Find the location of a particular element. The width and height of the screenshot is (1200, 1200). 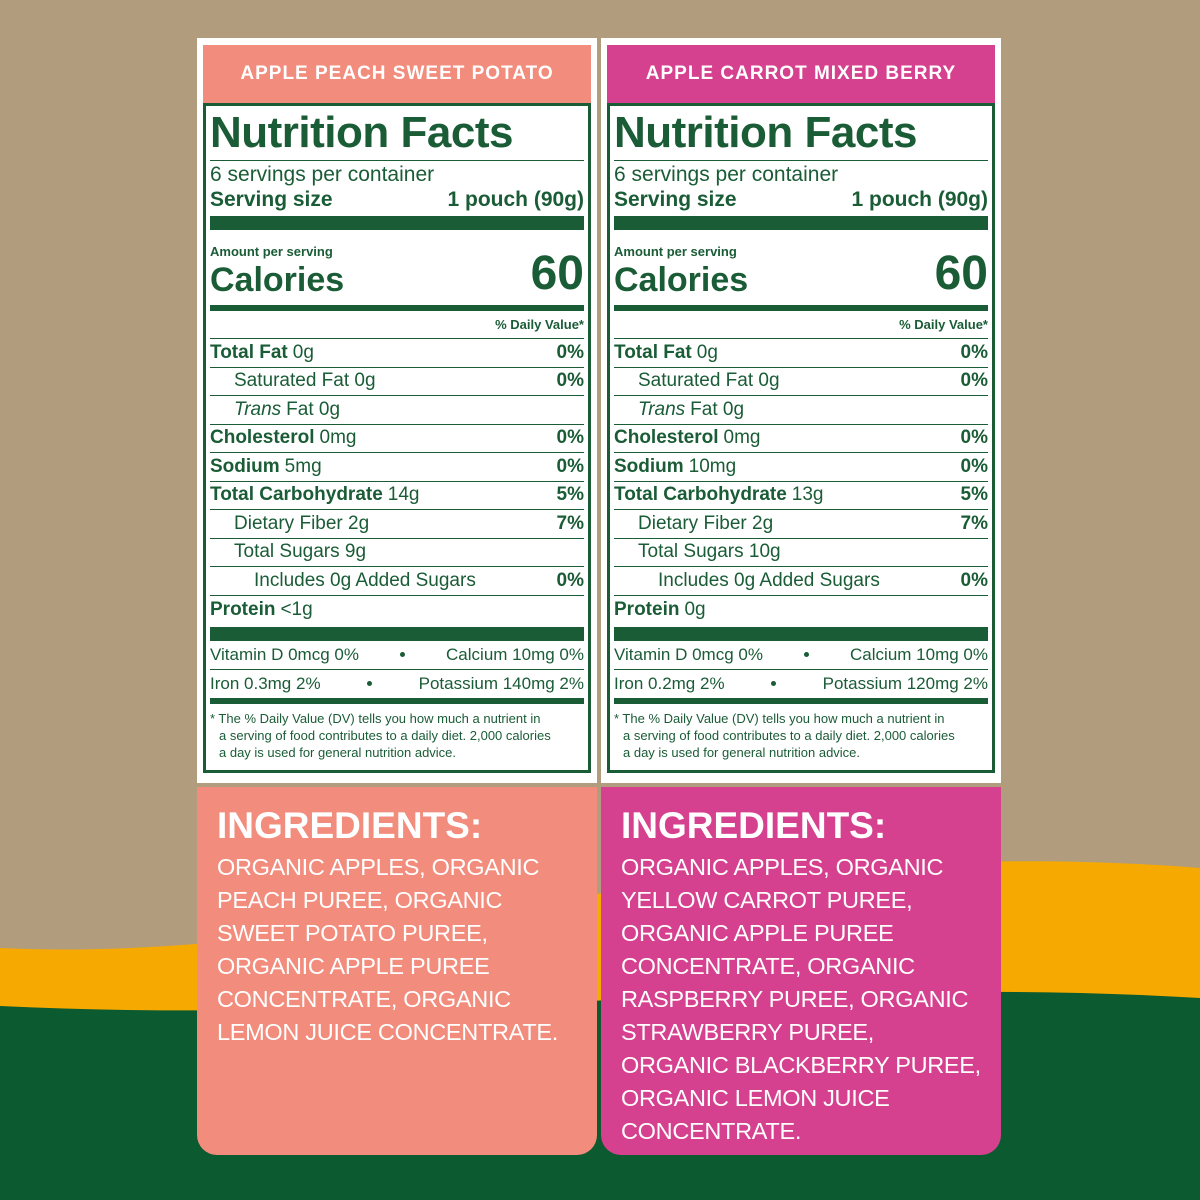

nutrient-row: Total Carbohydrate 14g 5% is located at coordinates (397, 496).